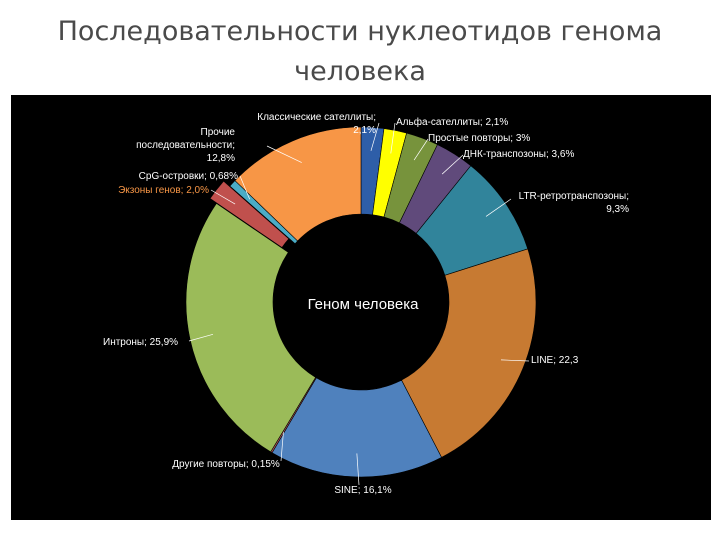 This screenshot has height=540, width=720. What do you see at coordinates (360, 31) in the screenshot?
I see `slide-title-line-1: Последовательности нуклеотидов генома` at bounding box center [360, 31].